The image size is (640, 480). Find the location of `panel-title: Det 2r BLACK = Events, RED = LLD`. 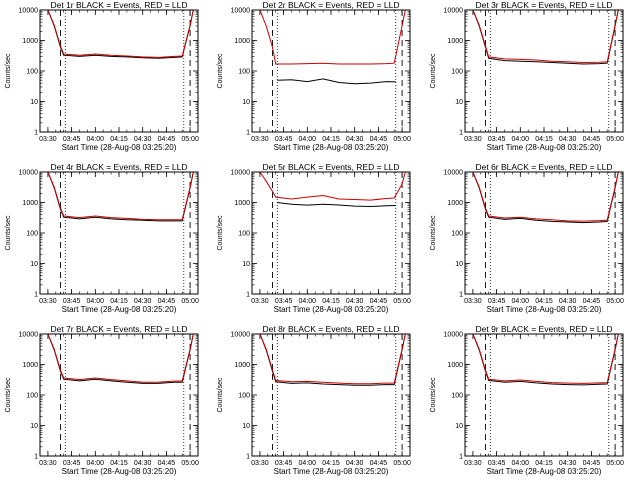

panel-title: Det 2r BLACK = Events, RED = LLD is located at coordinates (330, 5).